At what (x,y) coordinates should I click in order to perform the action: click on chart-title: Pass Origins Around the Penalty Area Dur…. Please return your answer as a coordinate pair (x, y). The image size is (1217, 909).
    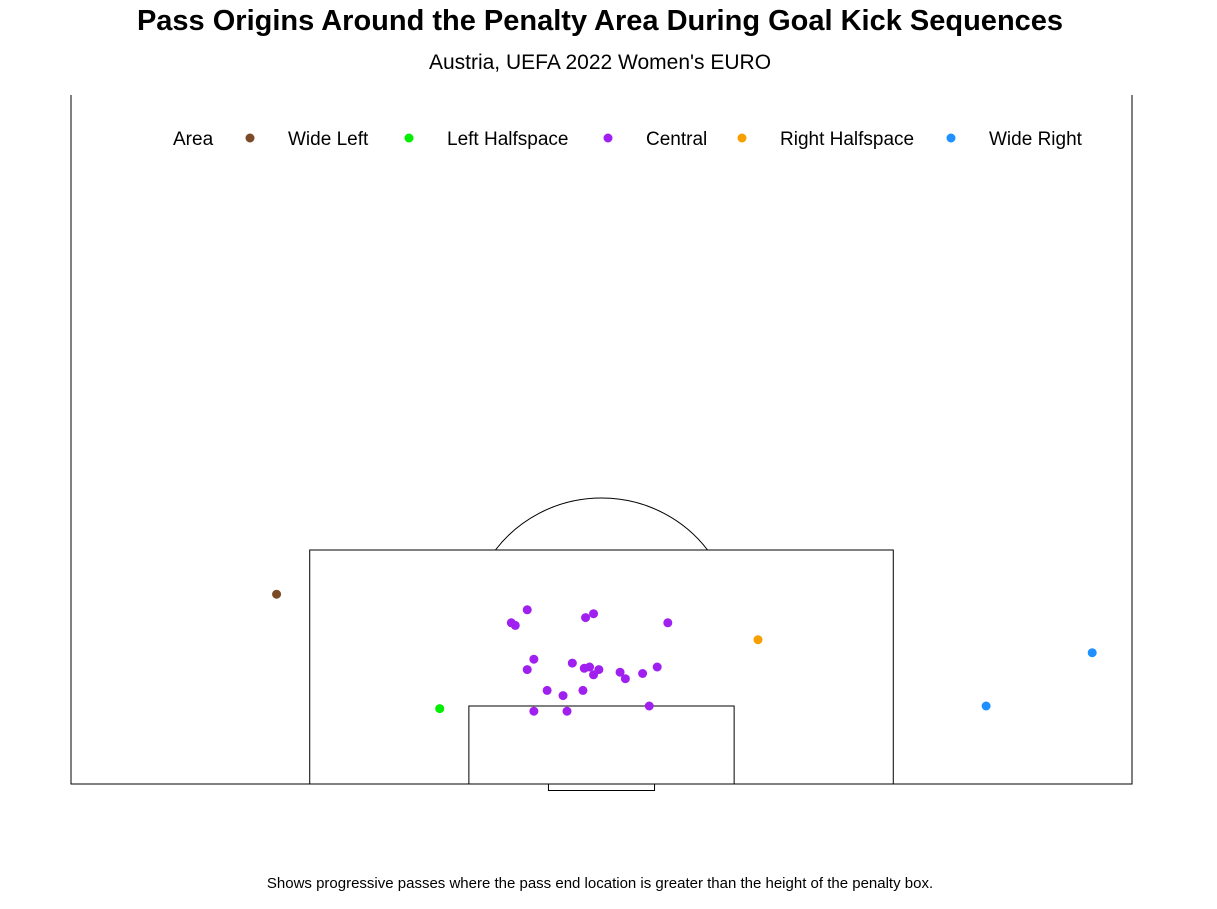
    Looking at the image, I should click on (600, 21).